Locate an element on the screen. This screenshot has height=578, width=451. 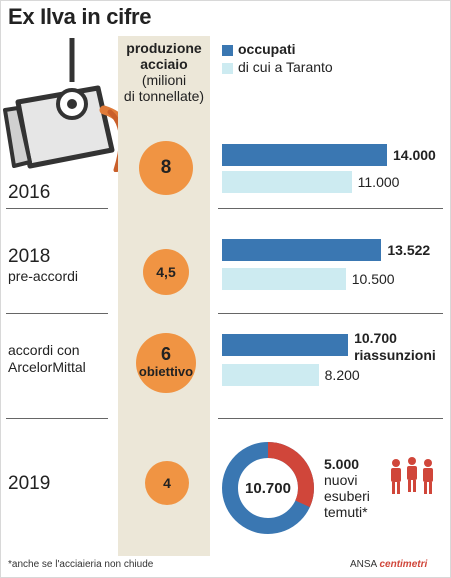
footnote: *anche se l'acciaieria non chiude is located at coordinates (81, 564).